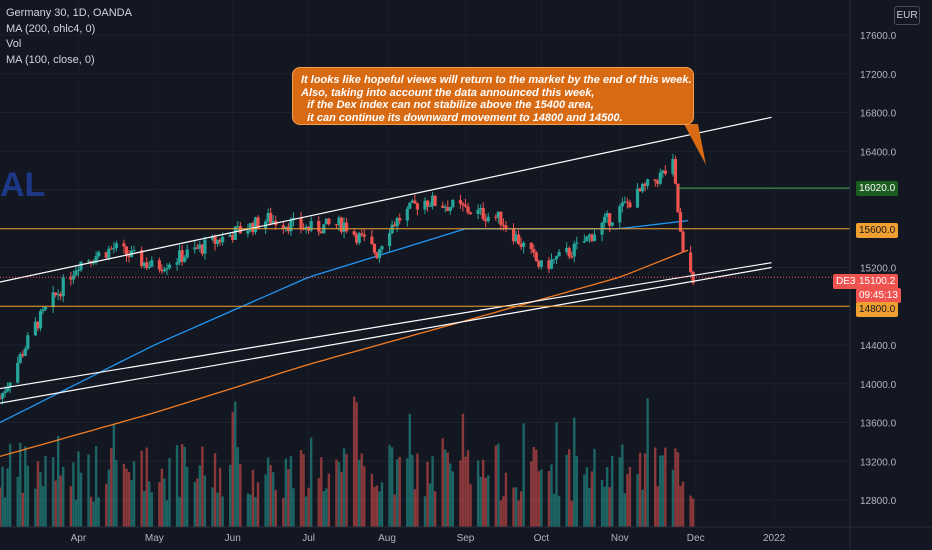  Describe the element at coordinates (51, 28) in the screenshot. I see `legend-ma200: MA (200, ohlc4, 0)` at that location.